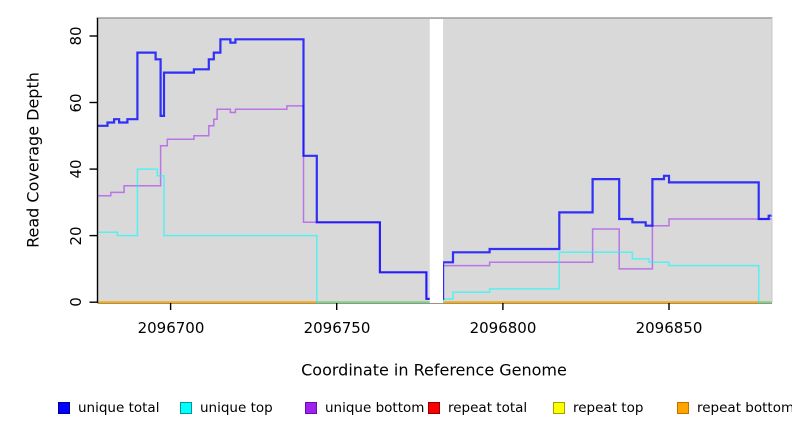 This screenshot has width=792, height=432. What do you see at coordinates (76, 302) in the screenshot?
I see `y-tick-label-0: 0` at bounding box center [76, 302].